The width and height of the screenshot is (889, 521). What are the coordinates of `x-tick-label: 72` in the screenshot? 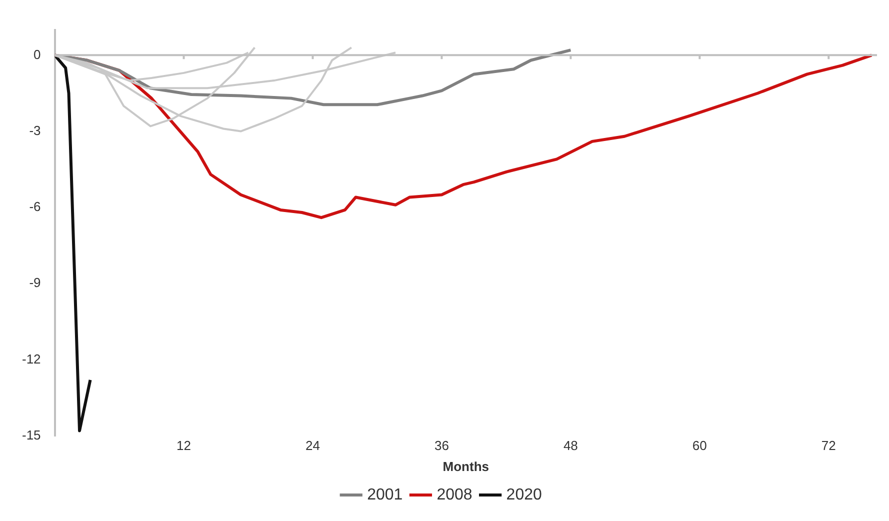 It's located at (828, 446).